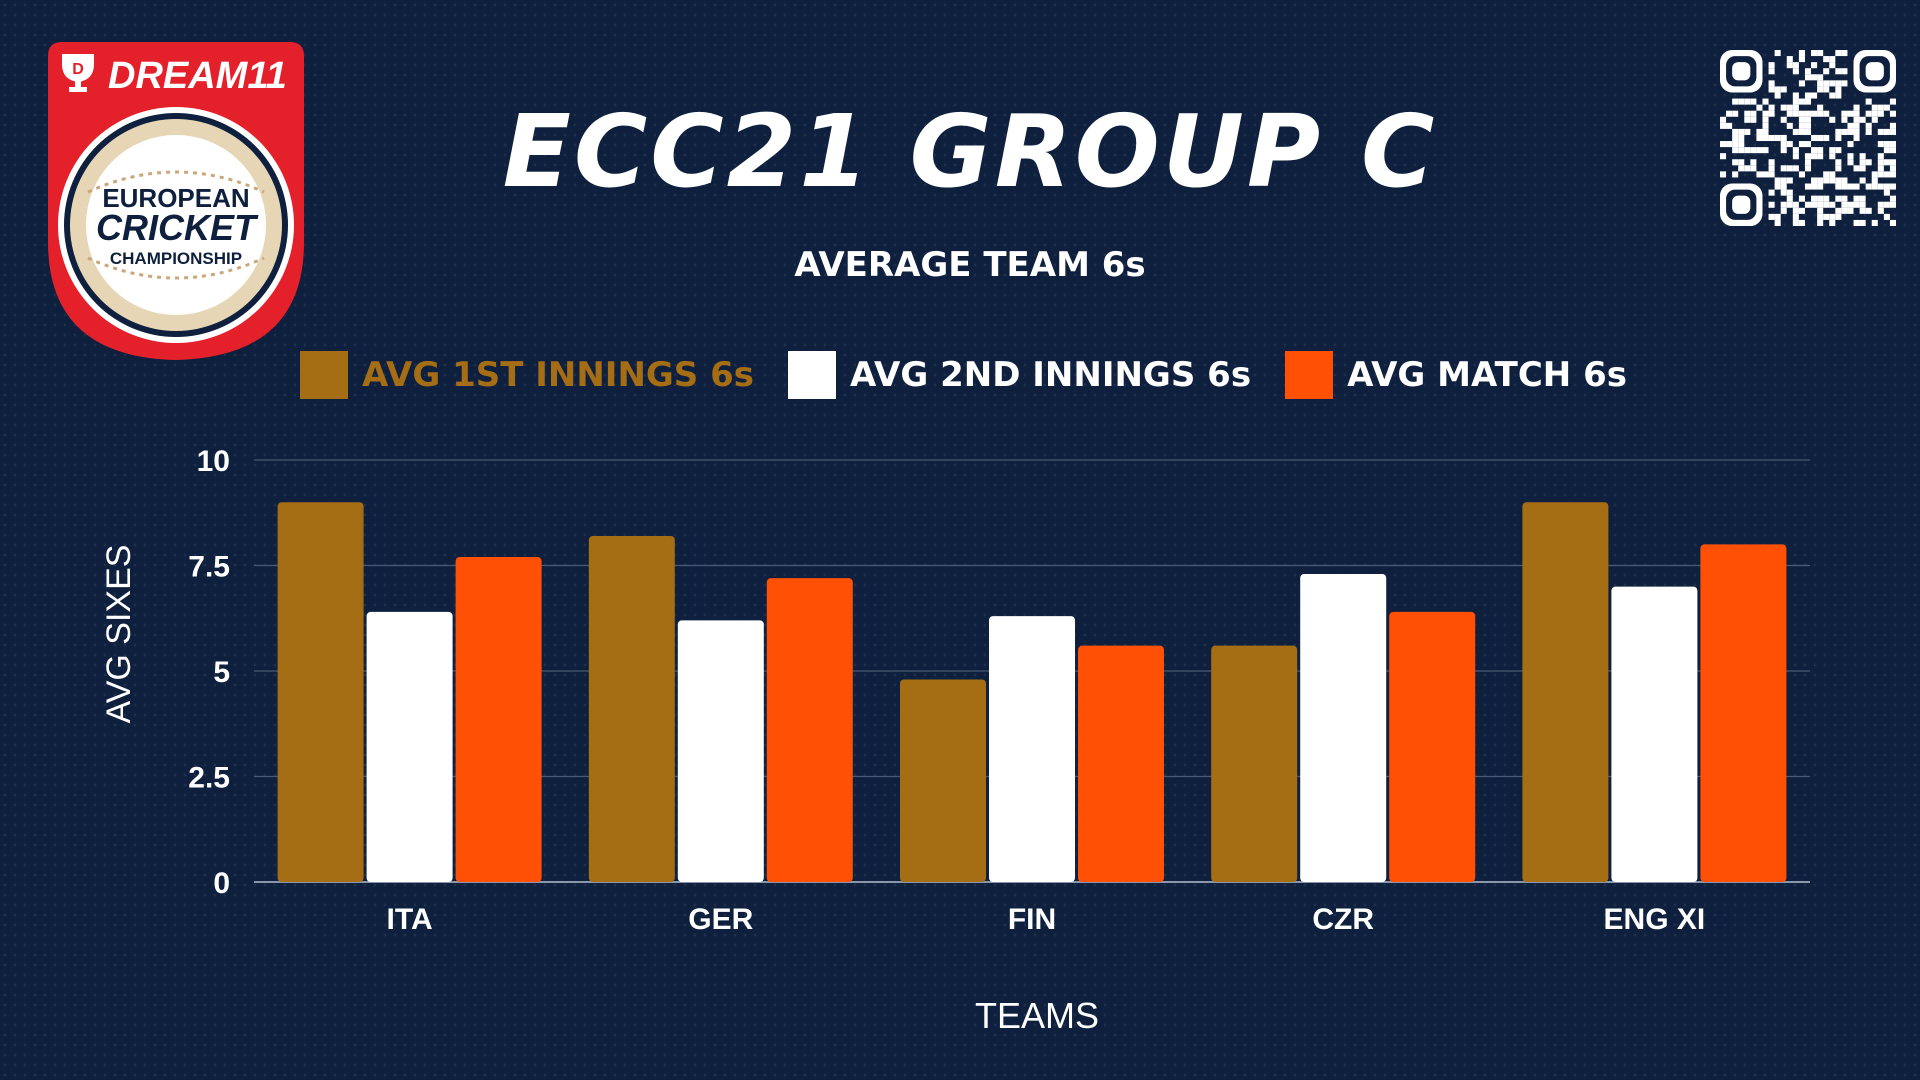 The height and width of the screenshot is (1080, 1920). What do you see at coordinates (197, 76) in the screenshot?
I see `logo-brand-text: DREAM11` at bounding box center [197, 76].